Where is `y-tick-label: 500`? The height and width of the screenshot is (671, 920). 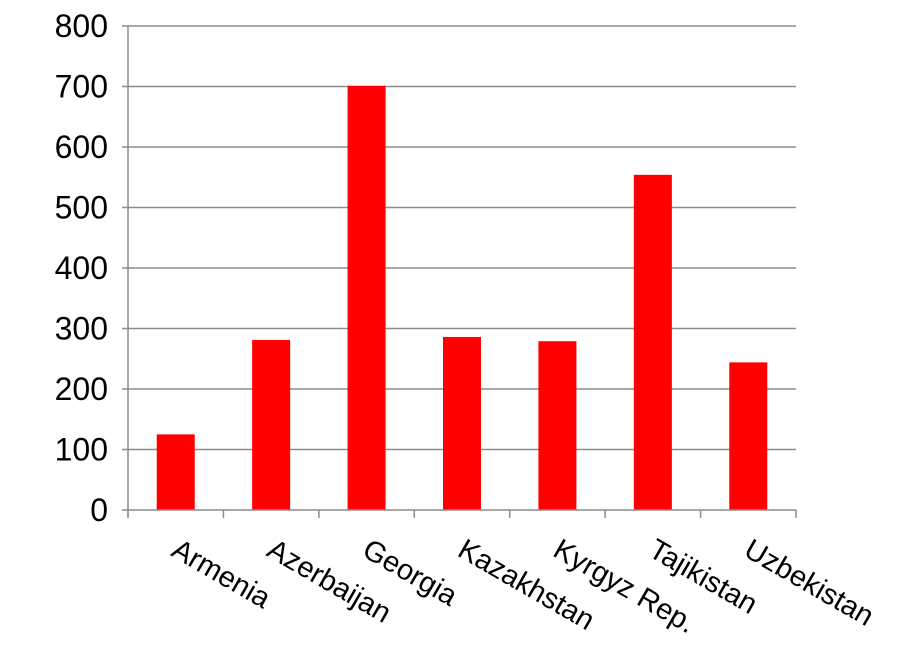
y-tick-label: 500 is located at coordinates (81, 208).